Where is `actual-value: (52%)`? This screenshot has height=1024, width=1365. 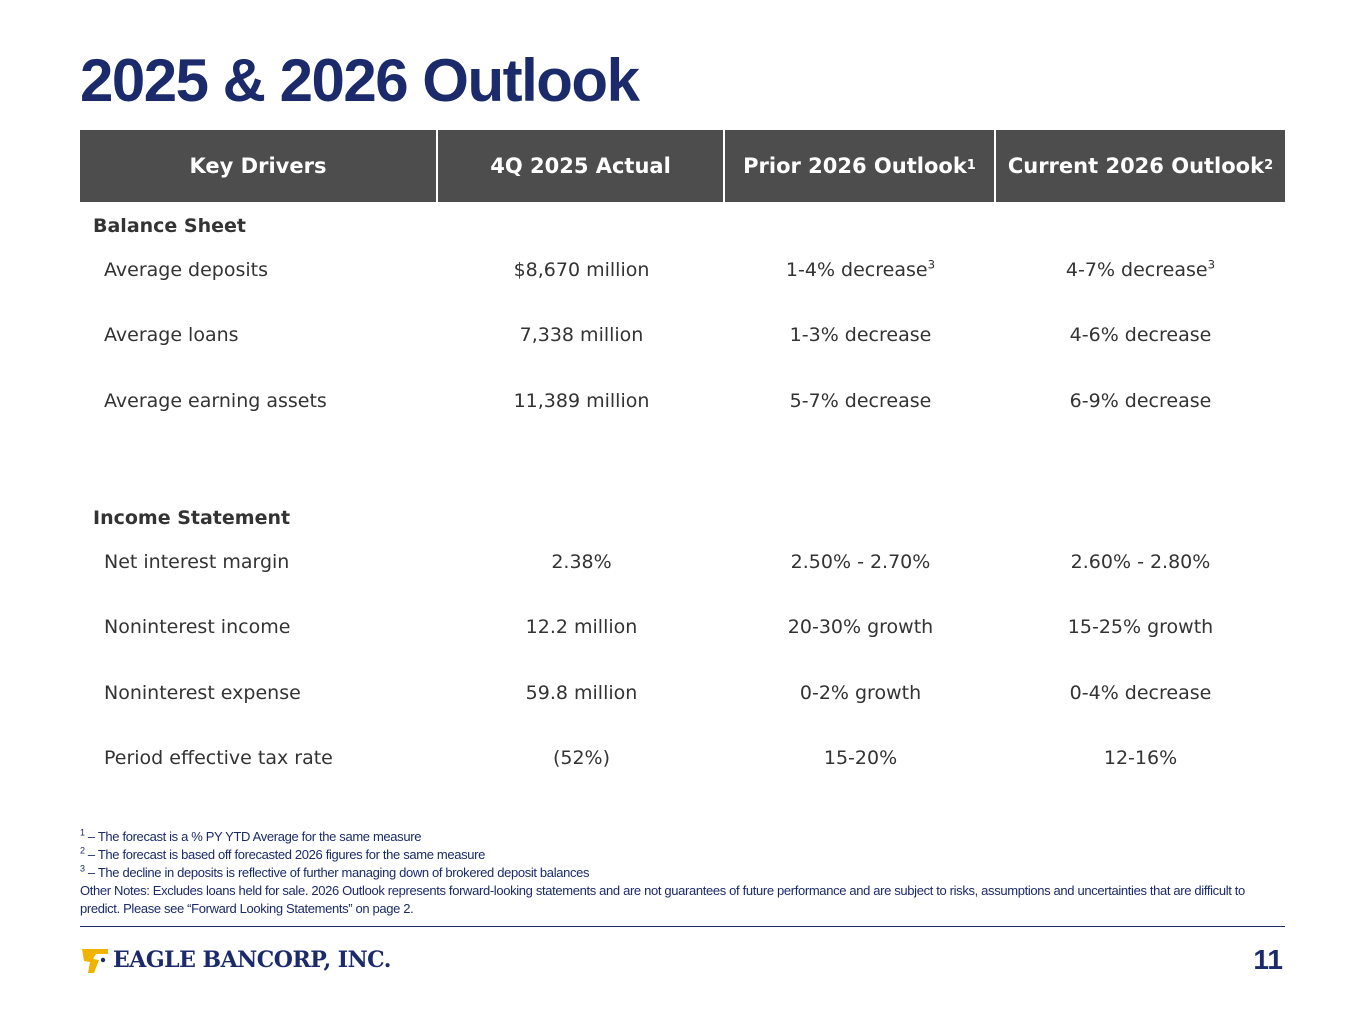
actual-value: (52%) is located at coordinates (581, 758).